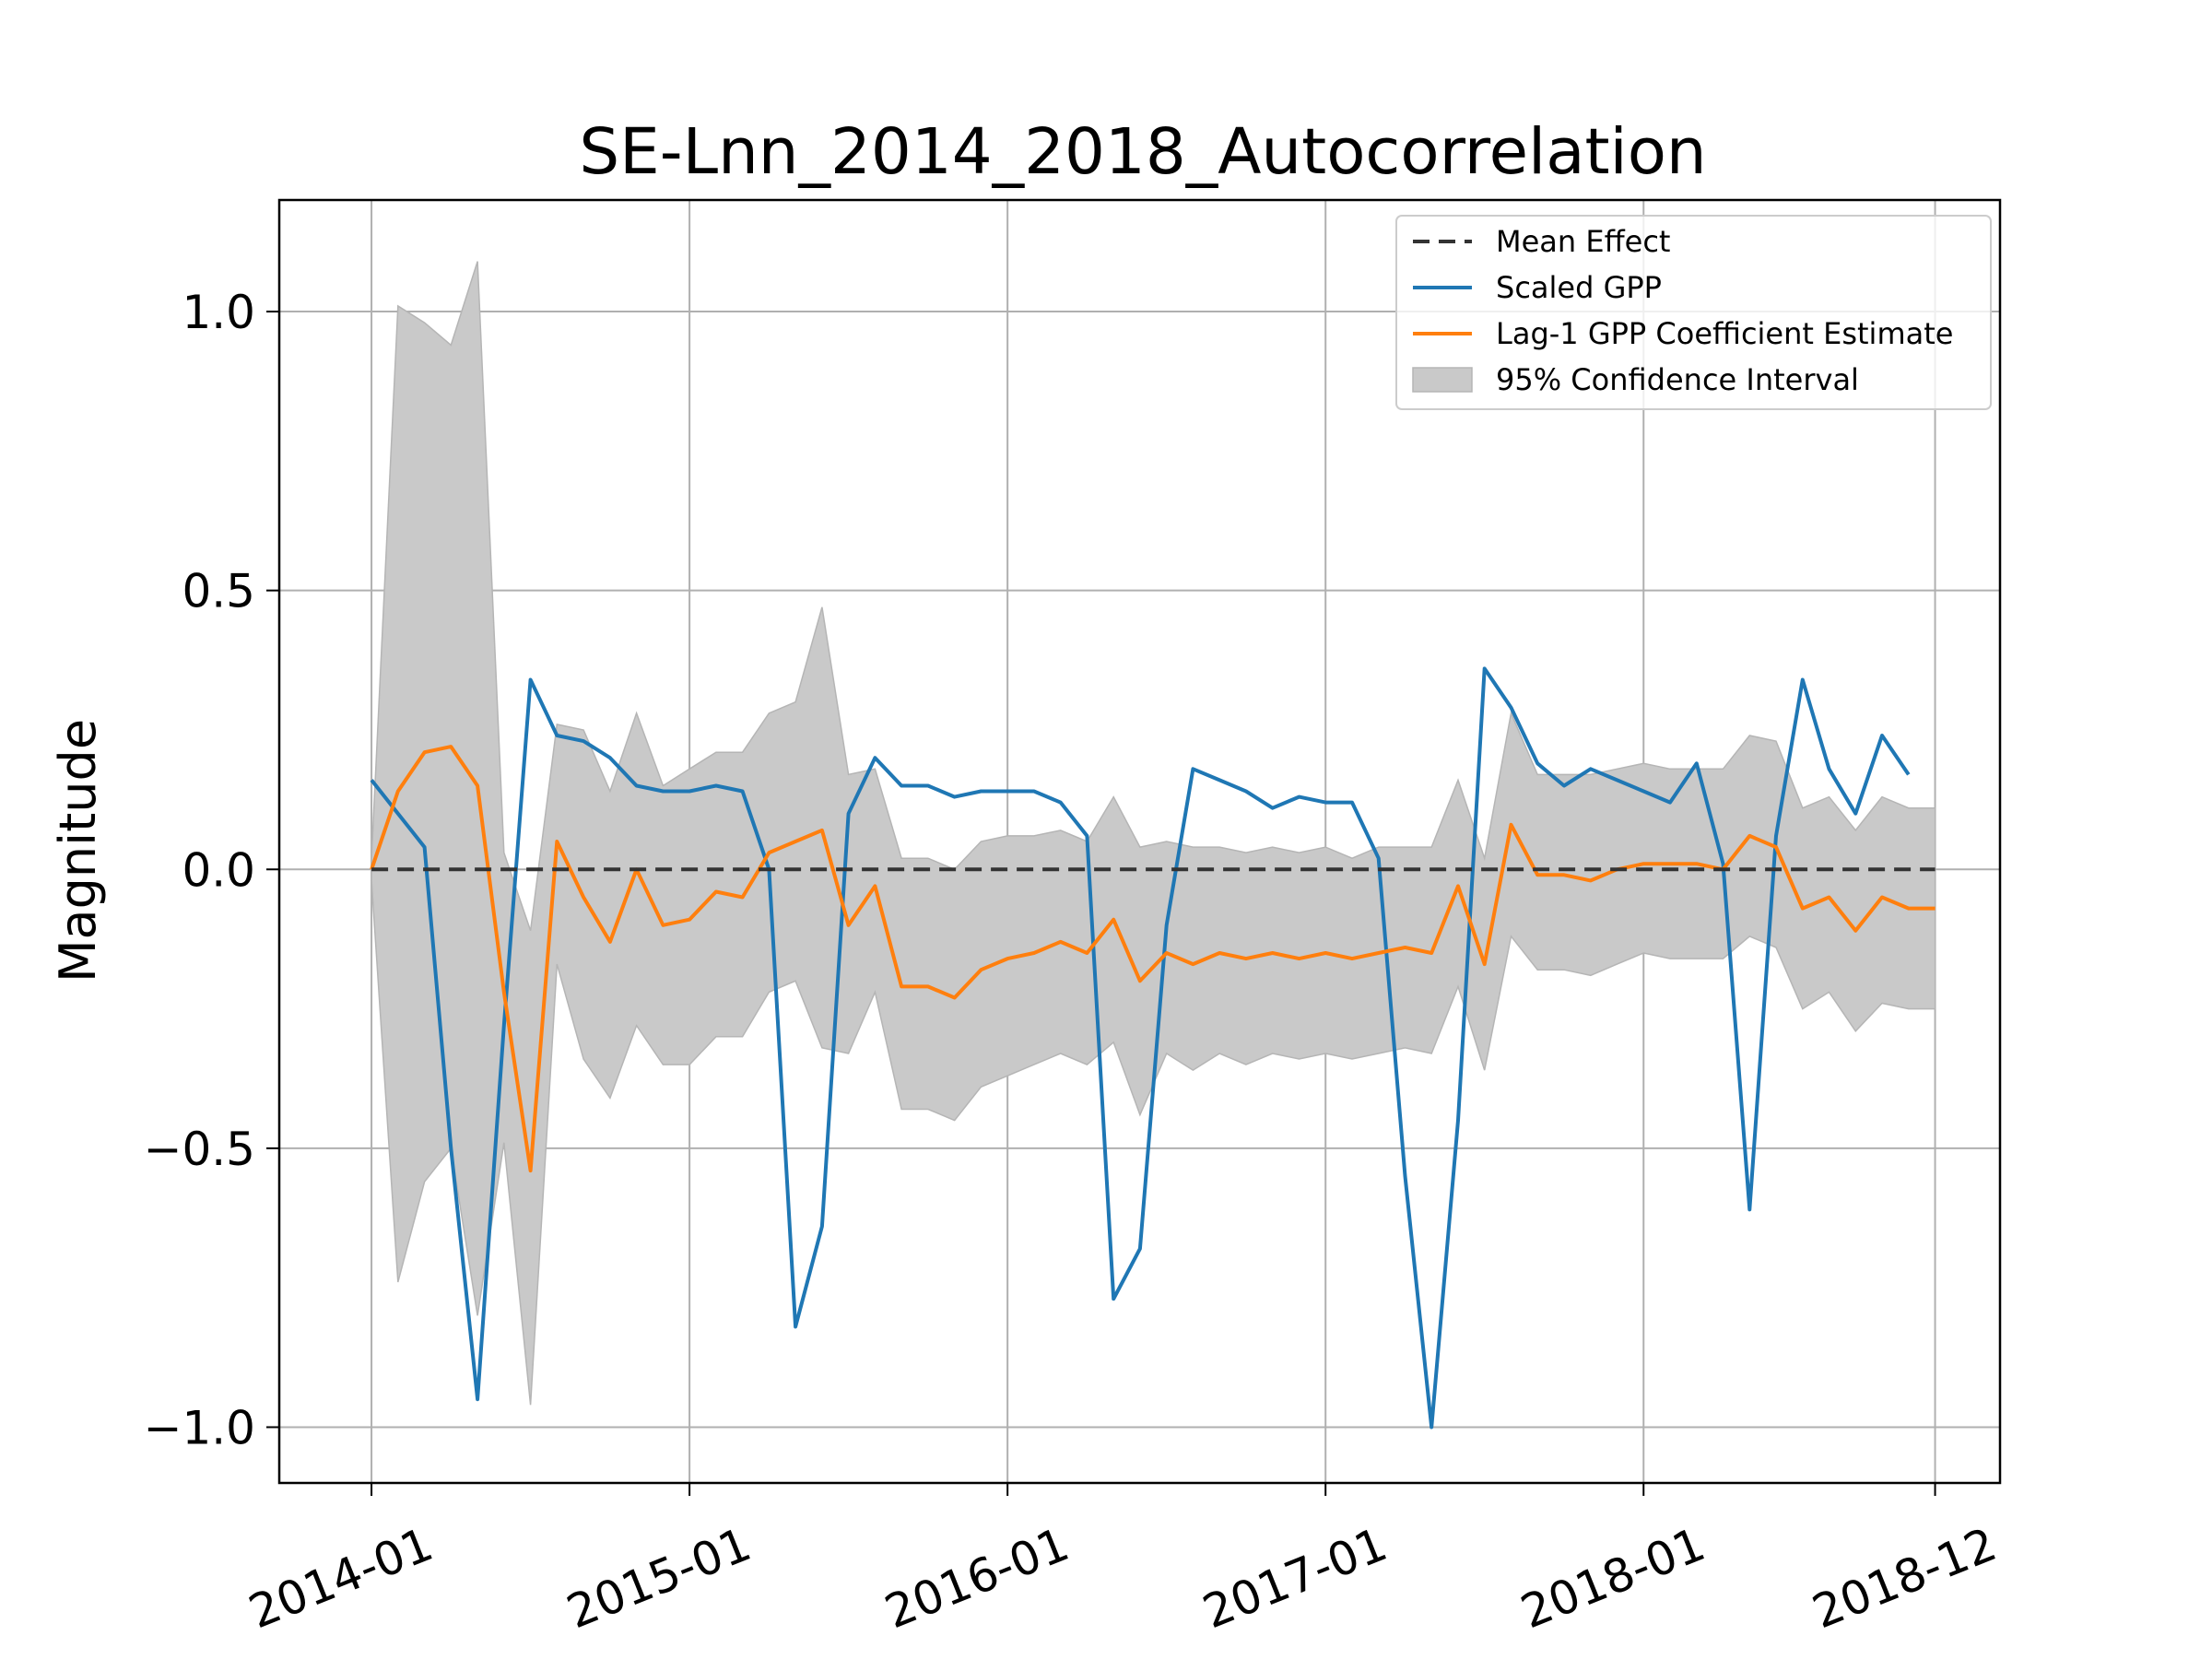 The image size is (2212, 1659). What do you see at coordinates (1677, 379) in the screenshot?
I see `legend-label: 95% Confidence Interval` at bounding box center [1677, 379].